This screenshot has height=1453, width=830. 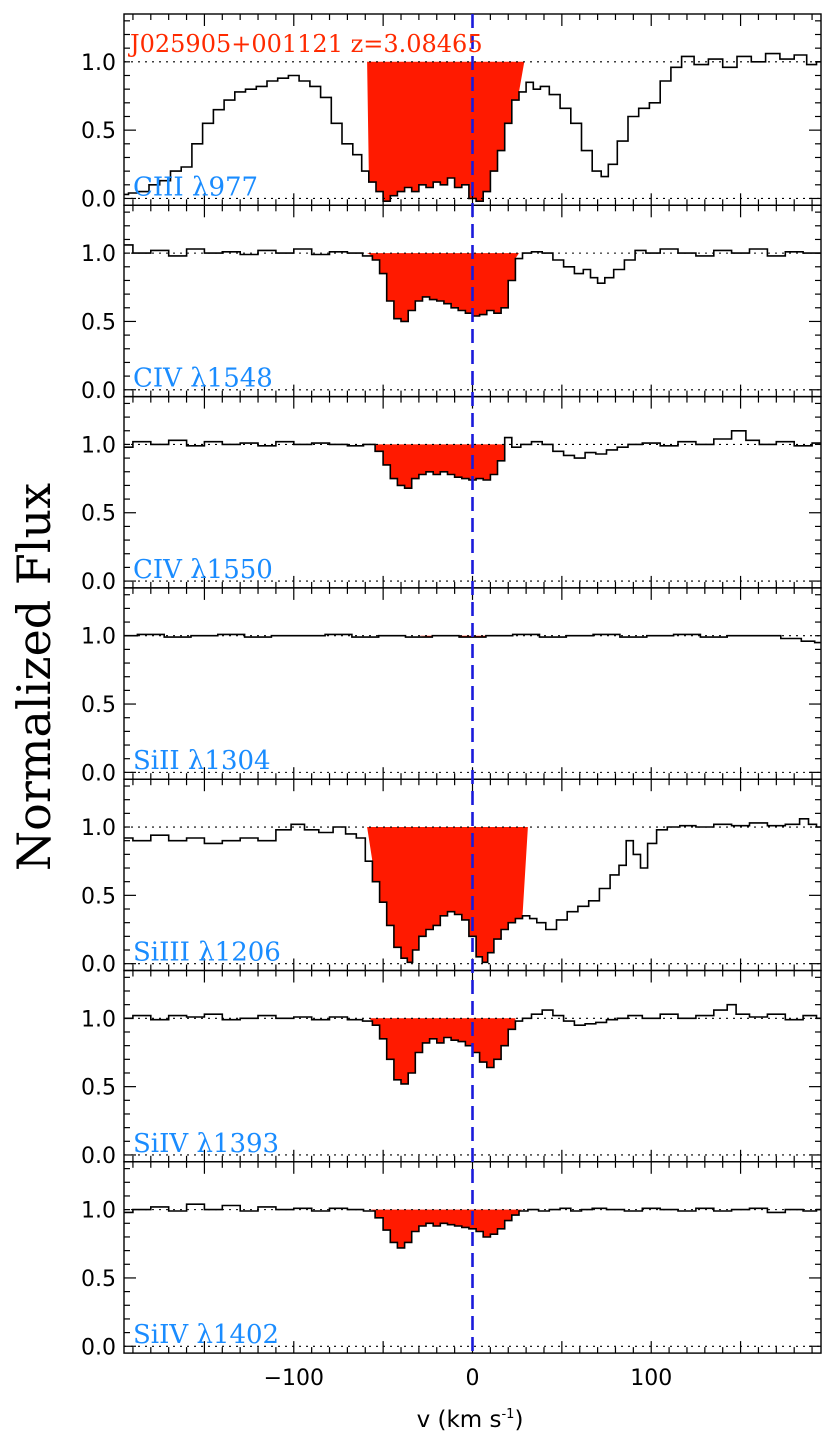 I want to click on x-axis-label: v (km s-1), so click(x=470, y=1420).